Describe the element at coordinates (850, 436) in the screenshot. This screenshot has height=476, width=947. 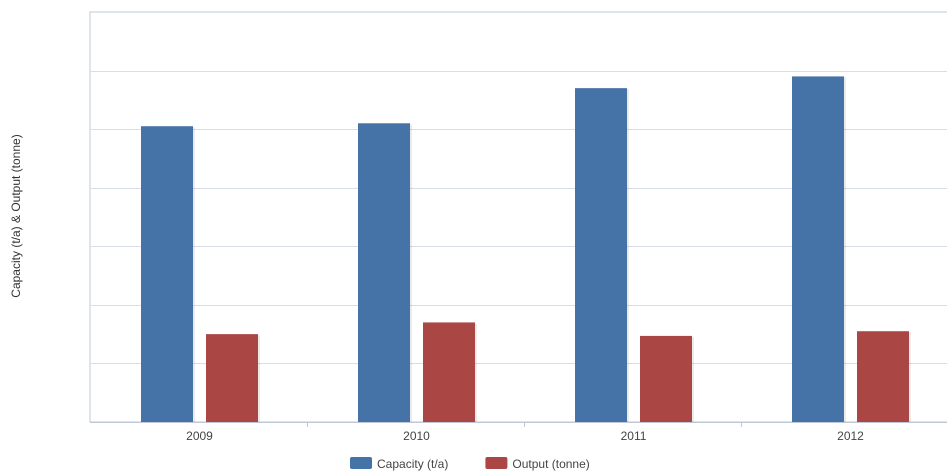
I see `x-tick-label: 2012` at that location.